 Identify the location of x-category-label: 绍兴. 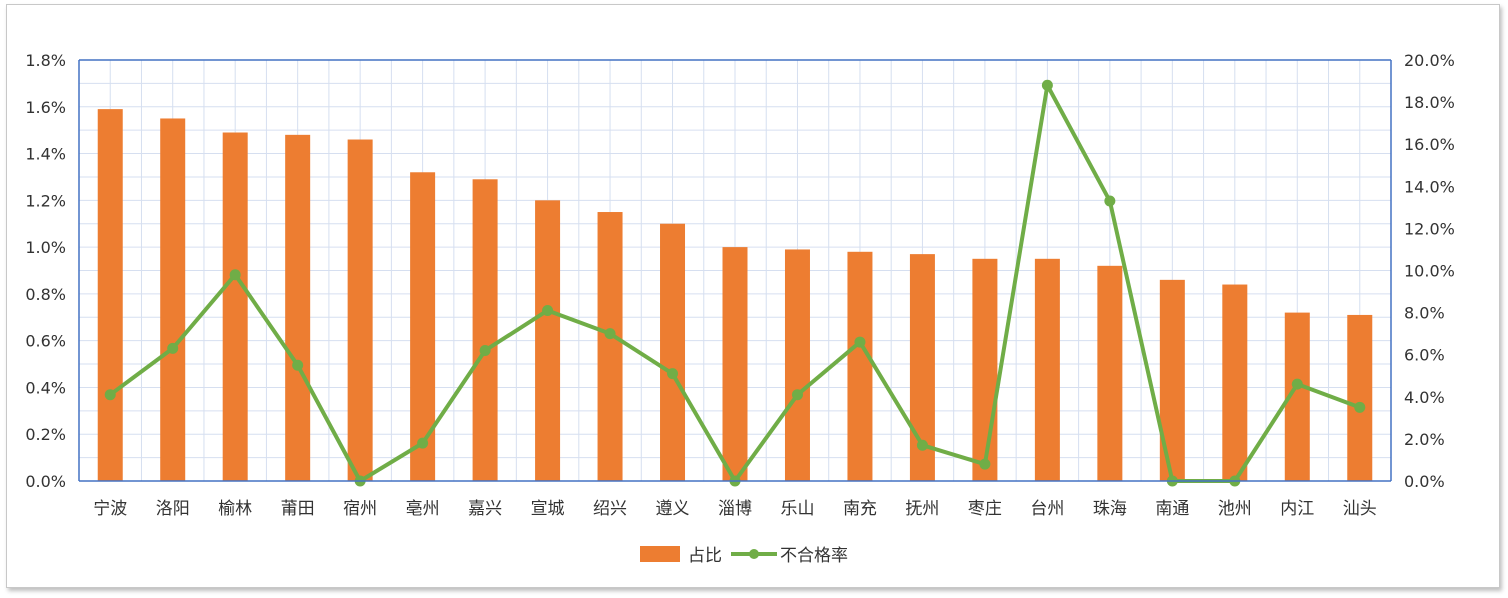
(610, 509).